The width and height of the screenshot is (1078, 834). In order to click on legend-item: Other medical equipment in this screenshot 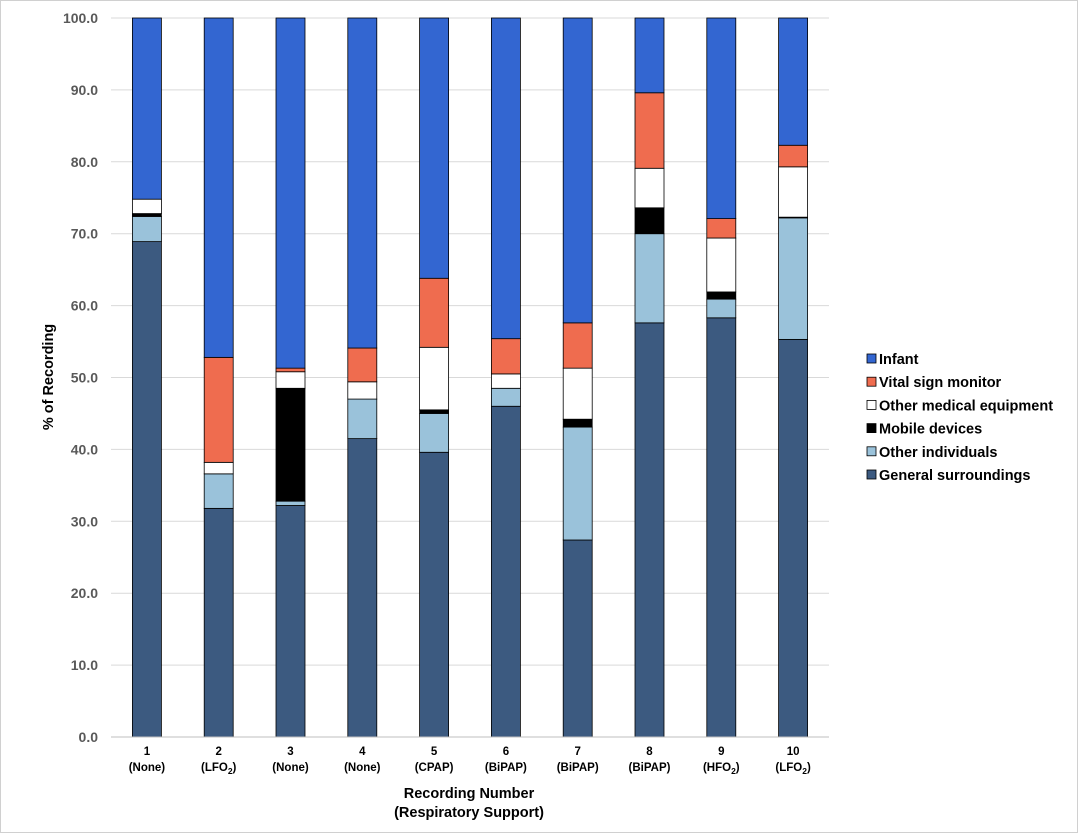, I will do `click(959, 406)`.